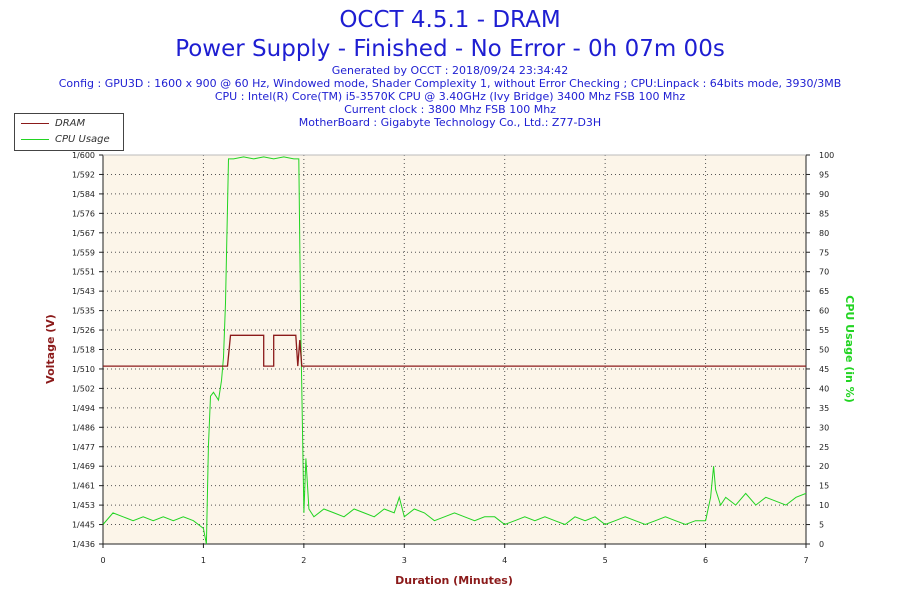 This screenshot has width=900, height=600. I want to click on legend-swatch-dram, so click(35, 123).